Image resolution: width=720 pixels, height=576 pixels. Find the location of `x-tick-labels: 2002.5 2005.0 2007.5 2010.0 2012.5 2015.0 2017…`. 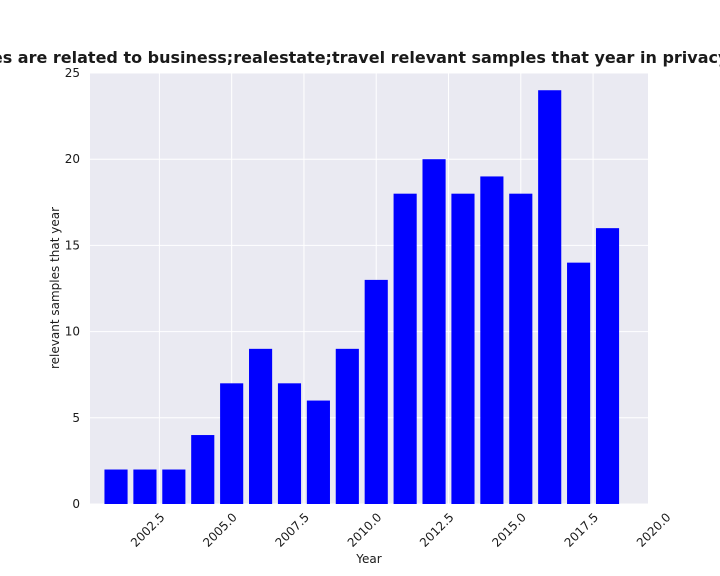

x-tick-labels: 2002.5 2005.0 2007.5 2010.0 2012.5 2015.0 2017… is located at coordinates (401, 530).